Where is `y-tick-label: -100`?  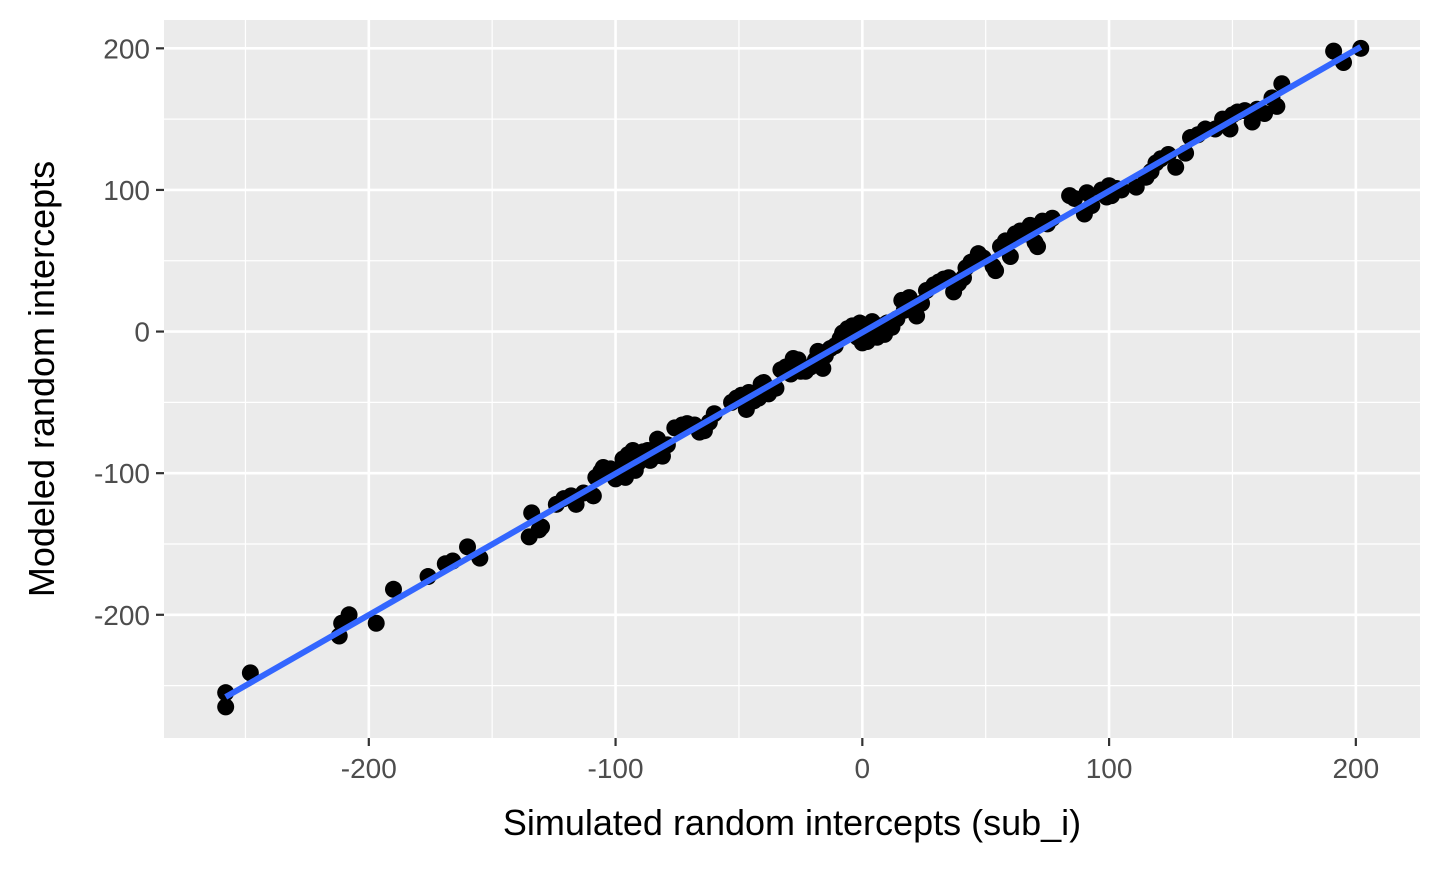 y-tick-label: -100 is located at coordinates (122, 473).